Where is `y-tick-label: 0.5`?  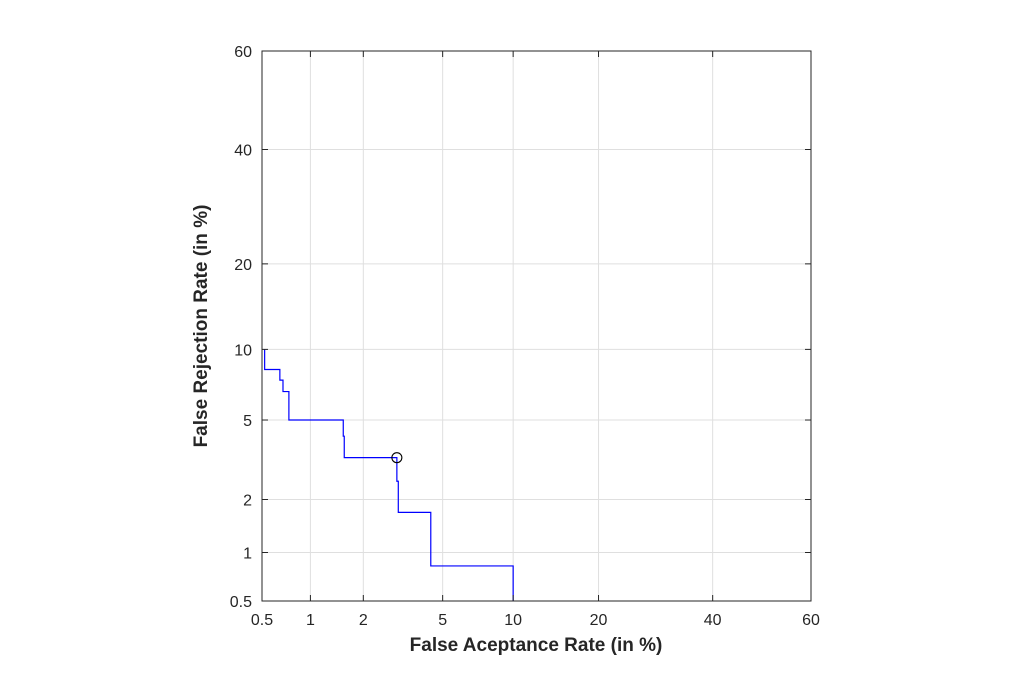
y-tick-label: 0.5 is located at coordinates (241, 602).